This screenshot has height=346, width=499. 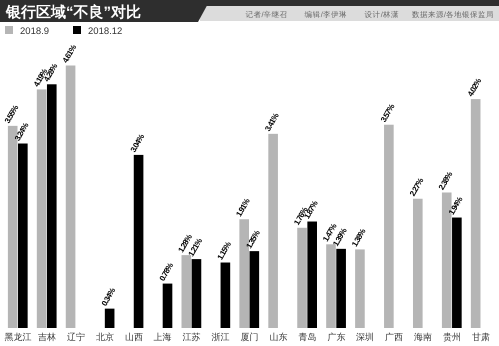 I want to click on x-tick-label: 深圳, so click(x=365, y=337).